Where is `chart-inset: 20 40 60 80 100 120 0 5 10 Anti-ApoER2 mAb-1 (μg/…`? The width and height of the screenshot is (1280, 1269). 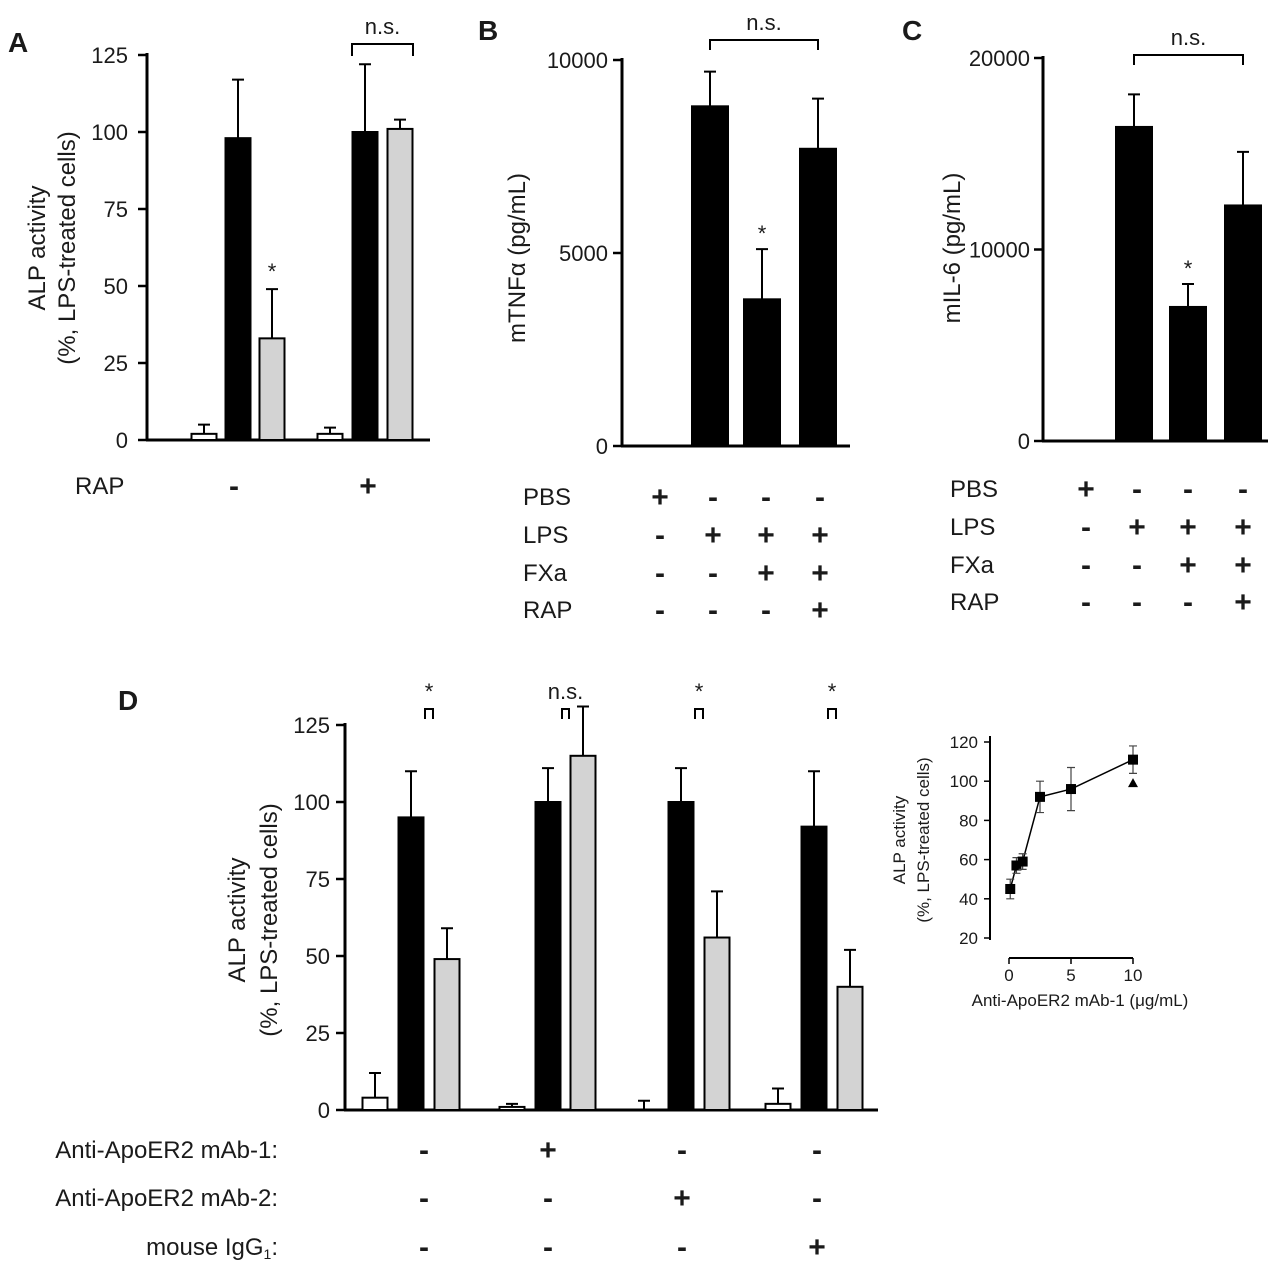
chart-inset: 20 40 60 80 100 120 0 5 10 Anti-ApoER2 mAb-1 (μg/… is located at coordinates (1039, 871).